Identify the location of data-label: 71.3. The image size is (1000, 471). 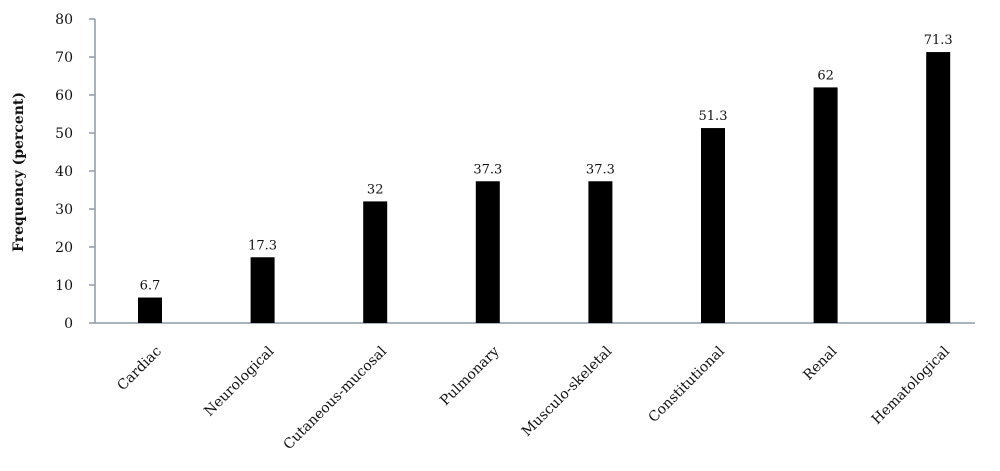
(938, 40).